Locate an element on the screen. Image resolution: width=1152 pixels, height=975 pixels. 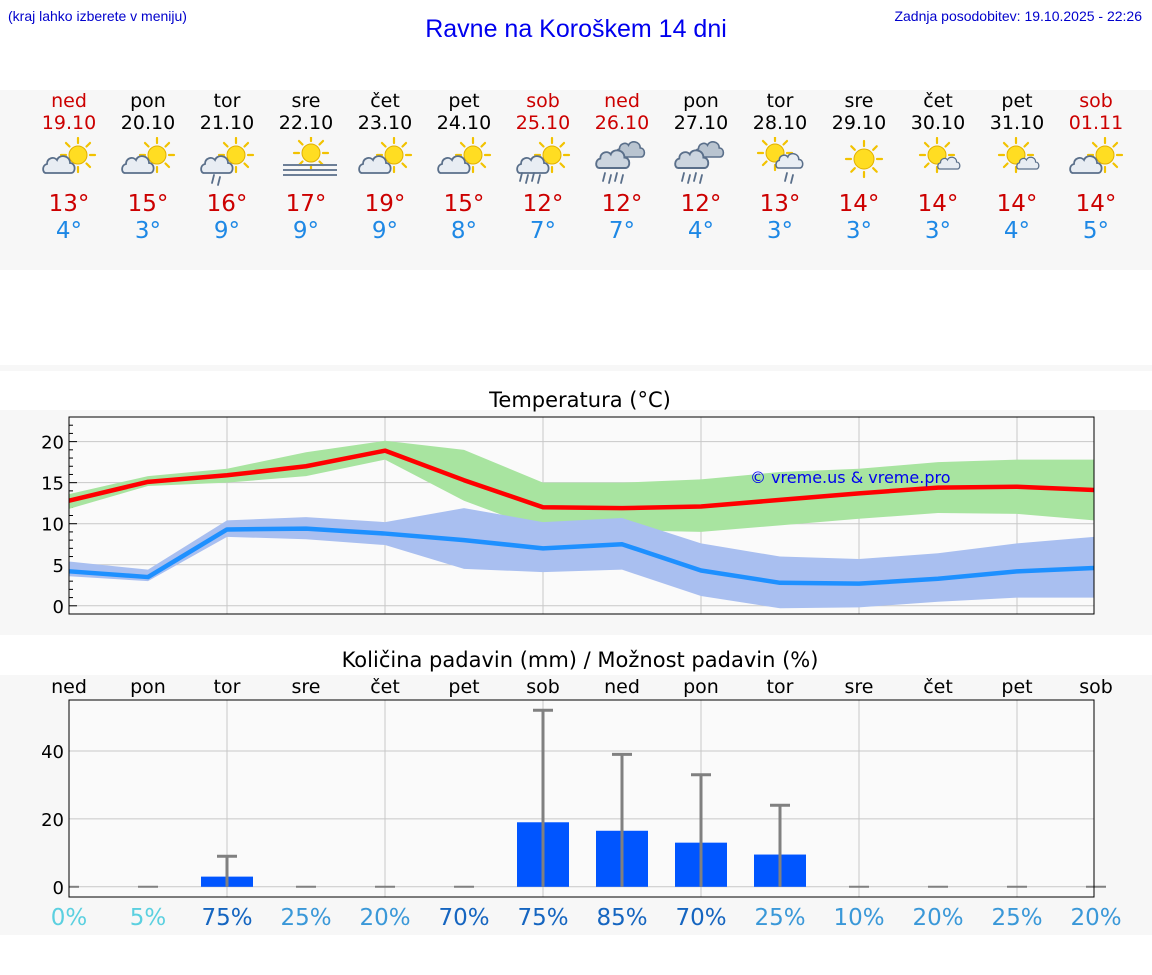
sun-fog-icon is located at coordinates (310, 156).